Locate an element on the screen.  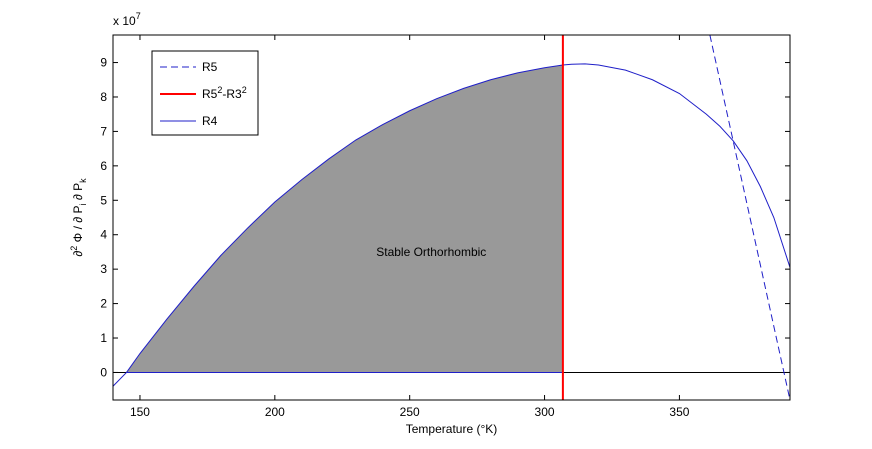
x-tick-label-150: 150 is located at coordinates (140, 412).